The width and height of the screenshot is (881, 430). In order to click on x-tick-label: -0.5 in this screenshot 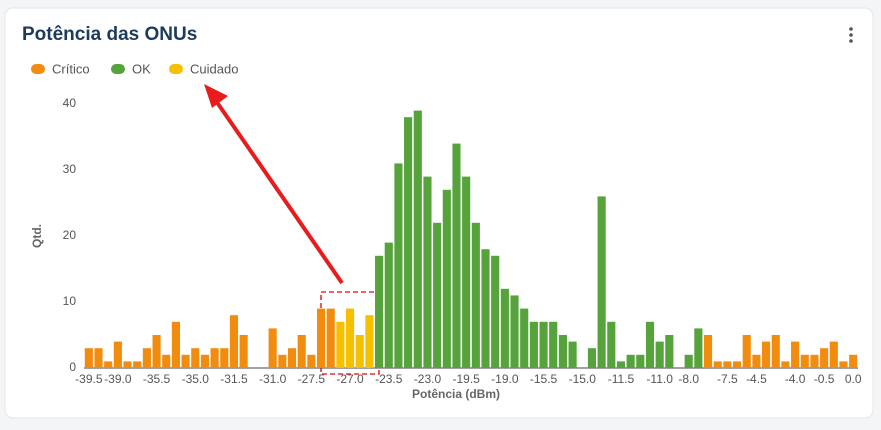, I will do `click(824, 379)`.